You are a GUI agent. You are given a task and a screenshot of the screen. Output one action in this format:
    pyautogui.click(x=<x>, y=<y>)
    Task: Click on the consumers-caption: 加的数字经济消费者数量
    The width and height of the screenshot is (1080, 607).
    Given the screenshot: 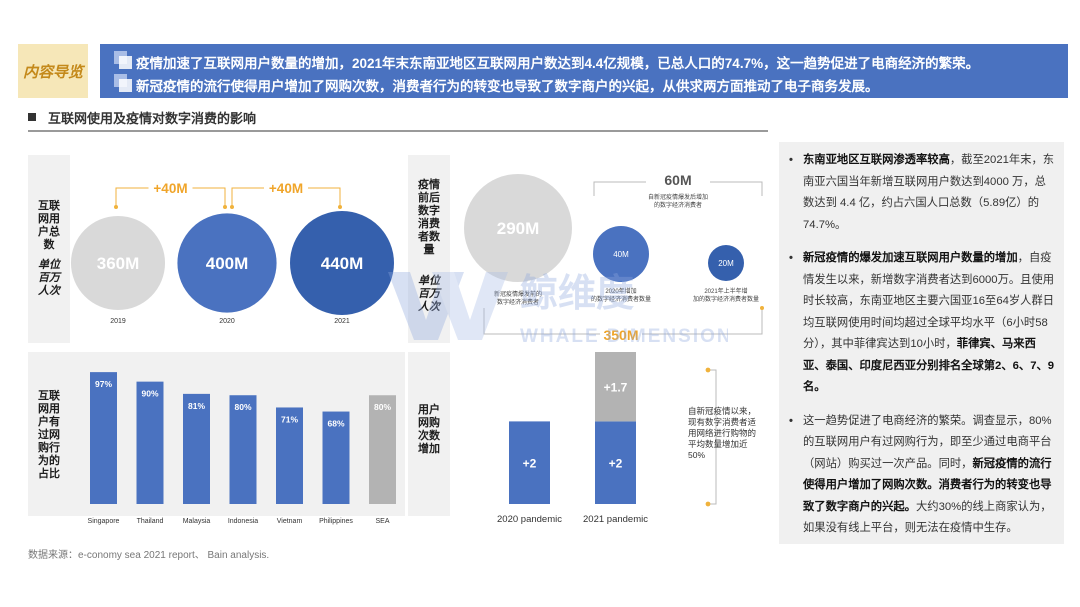 What is the action you would take?
    pyautogui.click(x=726, y=299)
    